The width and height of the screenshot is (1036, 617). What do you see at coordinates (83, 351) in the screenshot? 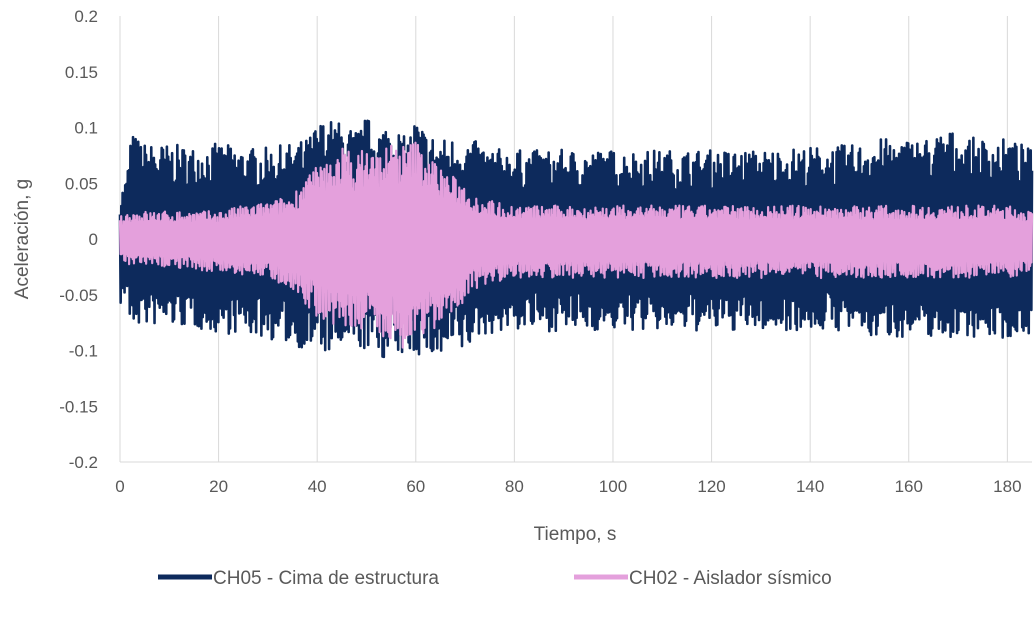
I see `y-tick-label: -0.1` at bounding box center [83, 351].